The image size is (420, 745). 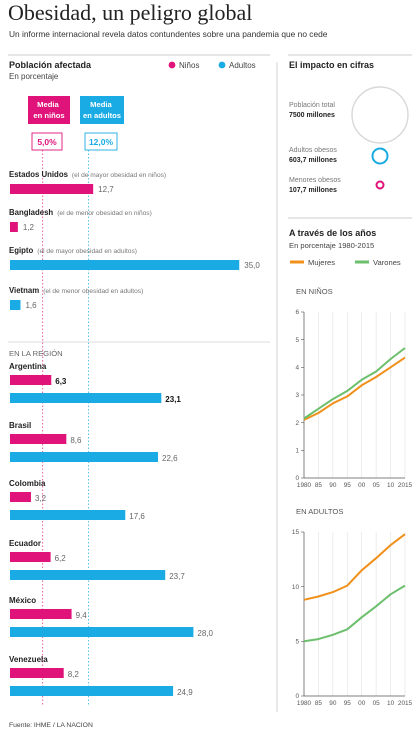 I want to click on country-label: México, so click(x=22, y=600).